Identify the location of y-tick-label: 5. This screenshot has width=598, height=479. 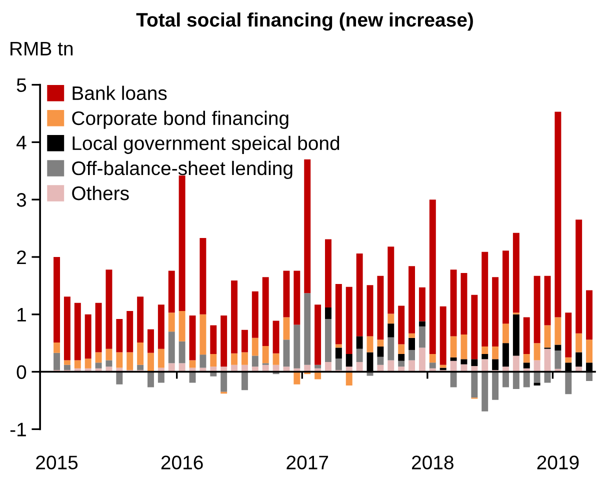
(21, 85).